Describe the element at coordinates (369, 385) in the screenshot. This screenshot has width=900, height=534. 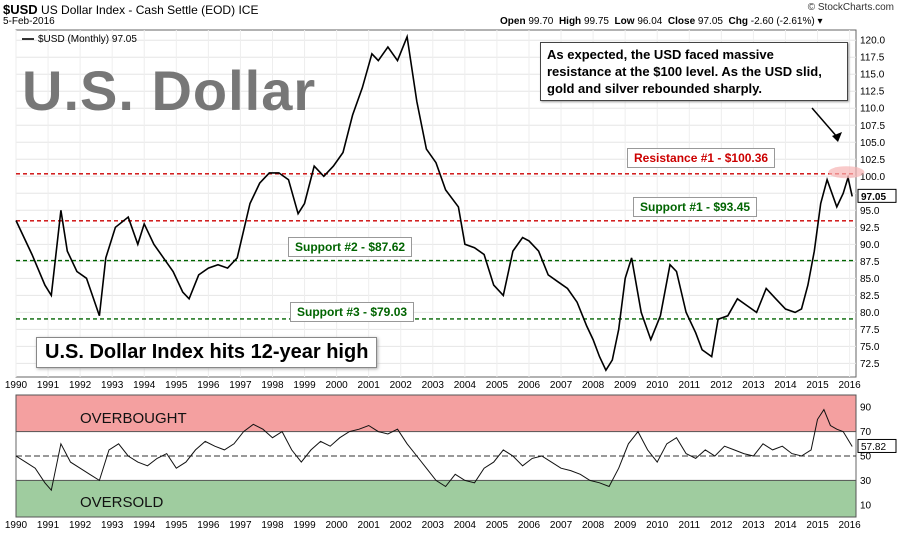
I see `x-tick-label: 2001` at that location.